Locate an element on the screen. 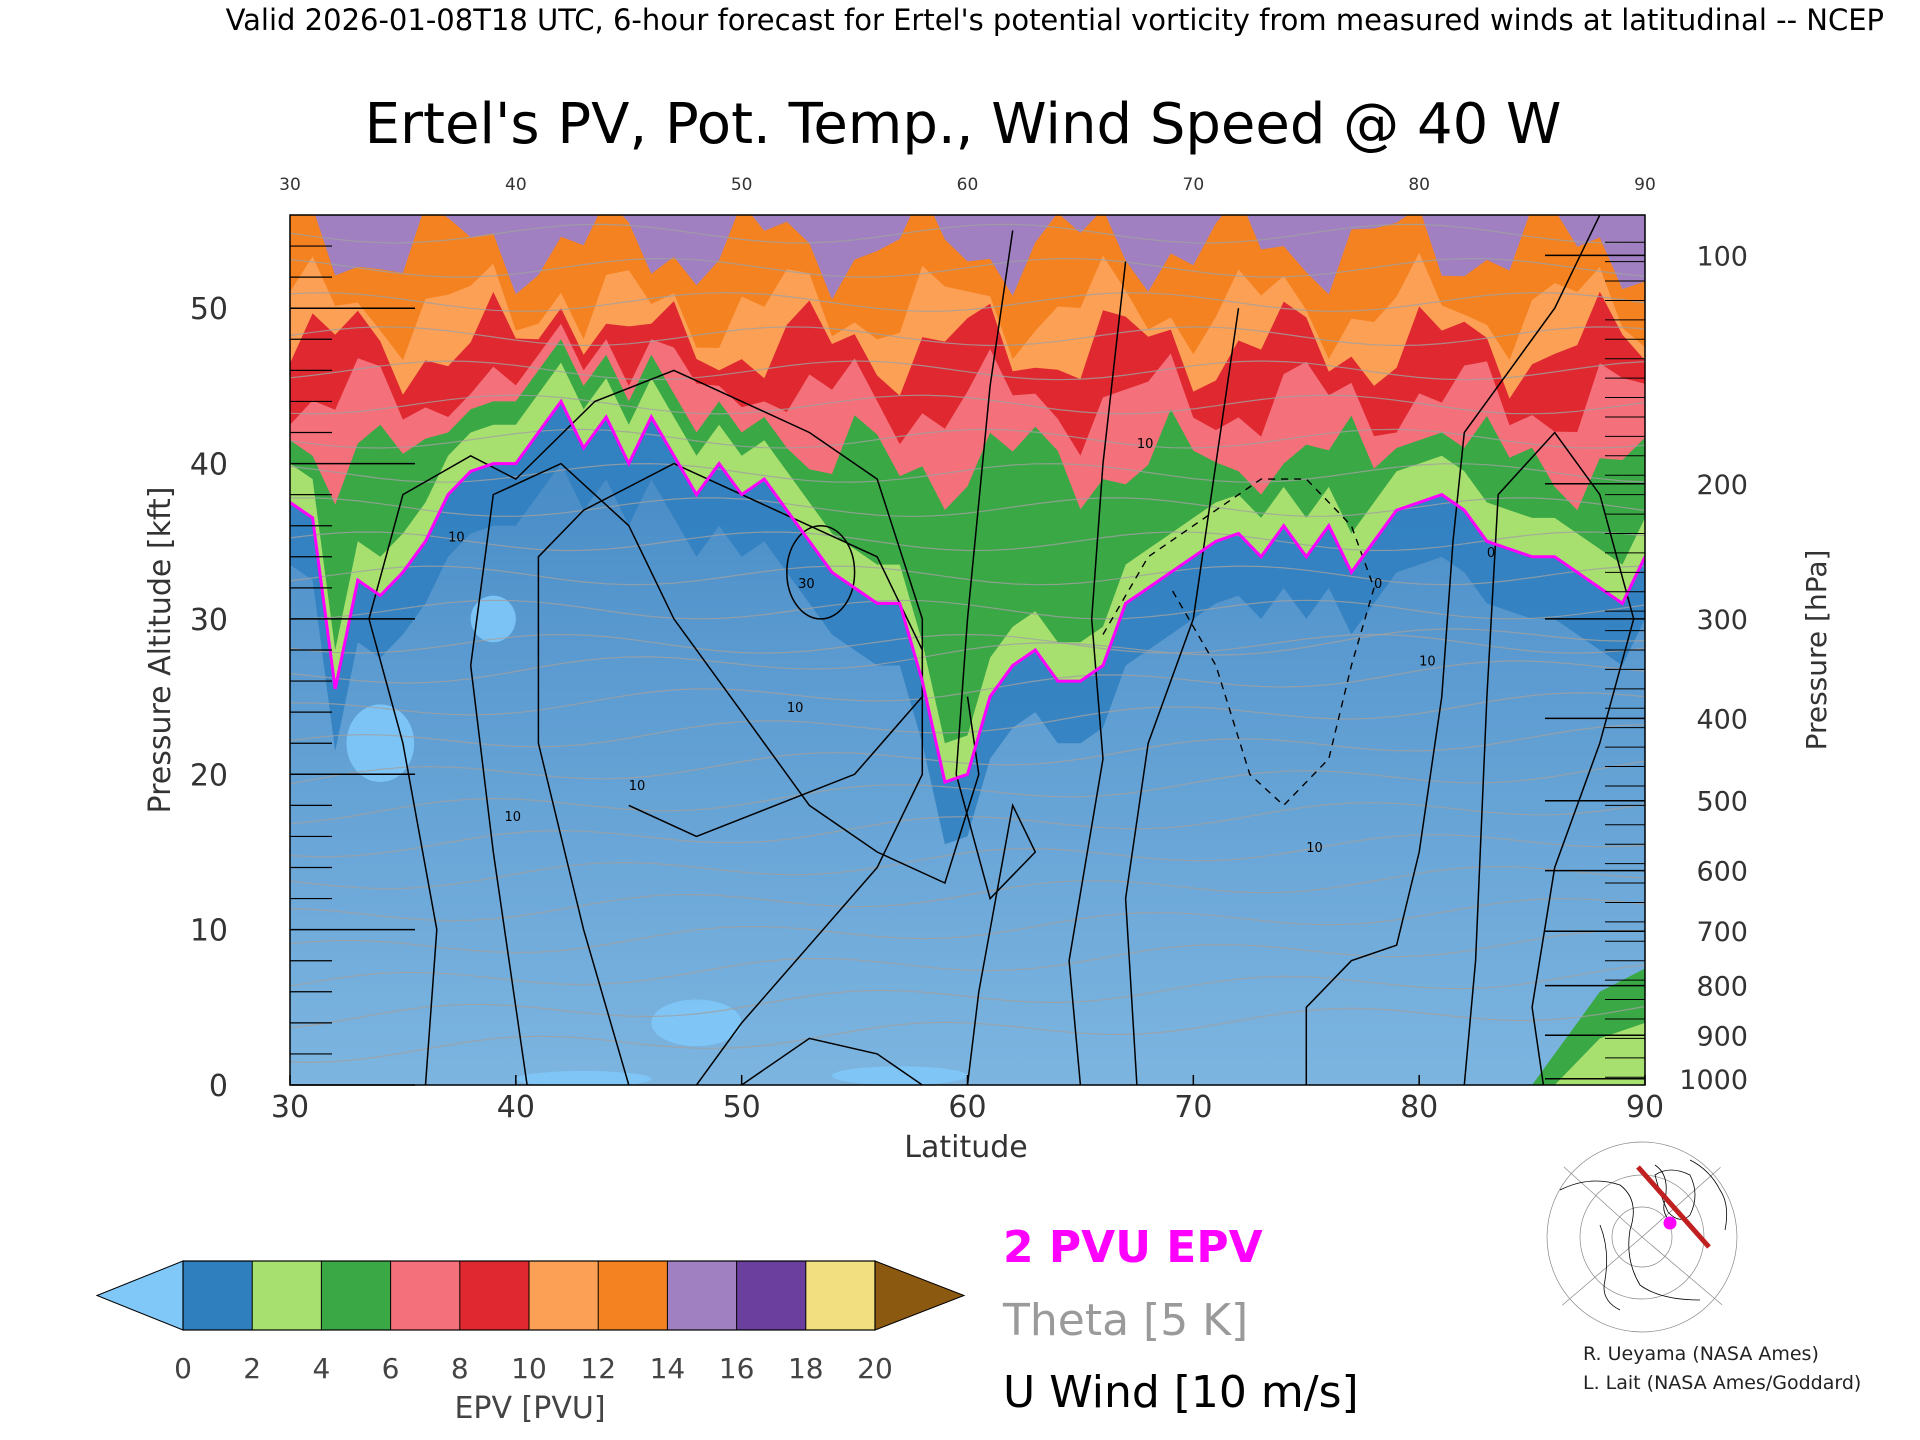  pressure-tick-label: 500 is located at coordinates (1722, 802).